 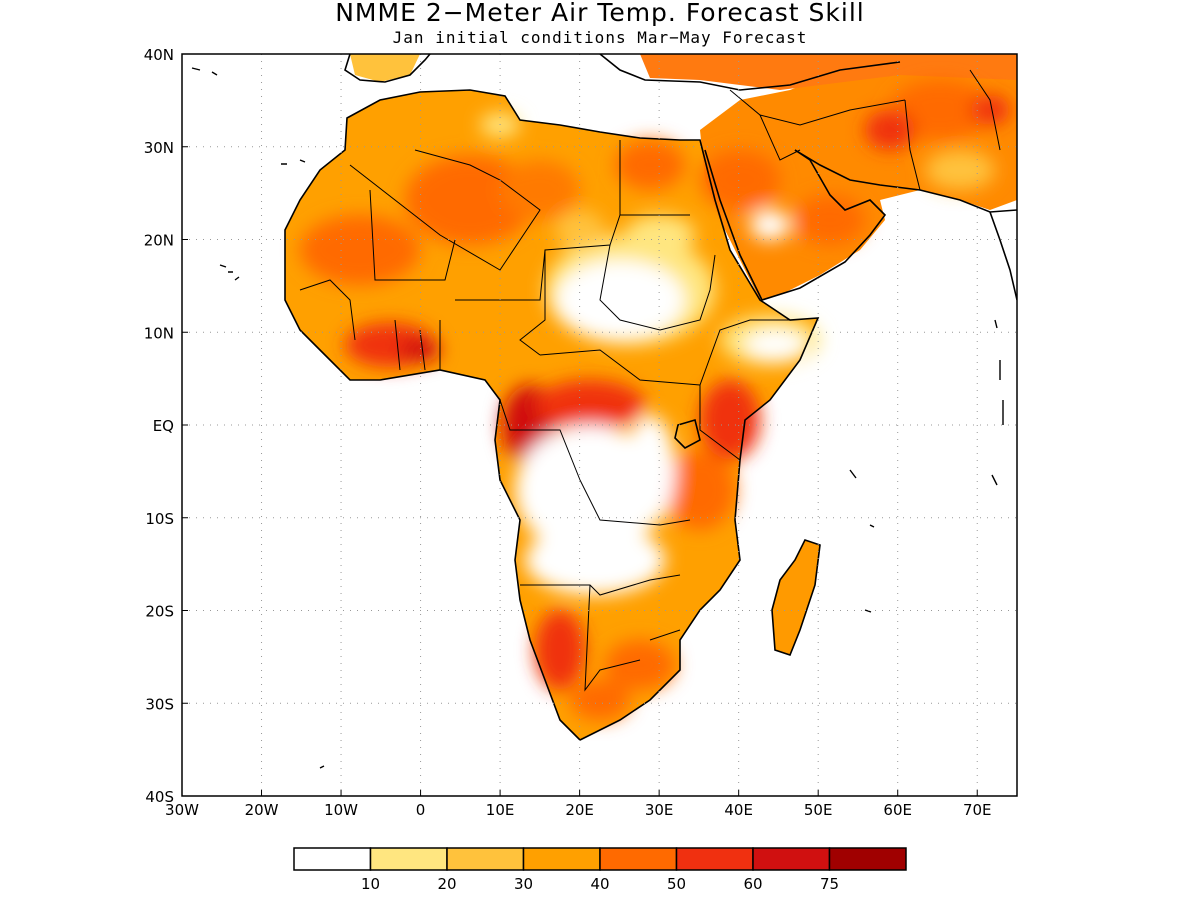 I want to click on lon-tick-label: 40E, so click(x=738, y=810).